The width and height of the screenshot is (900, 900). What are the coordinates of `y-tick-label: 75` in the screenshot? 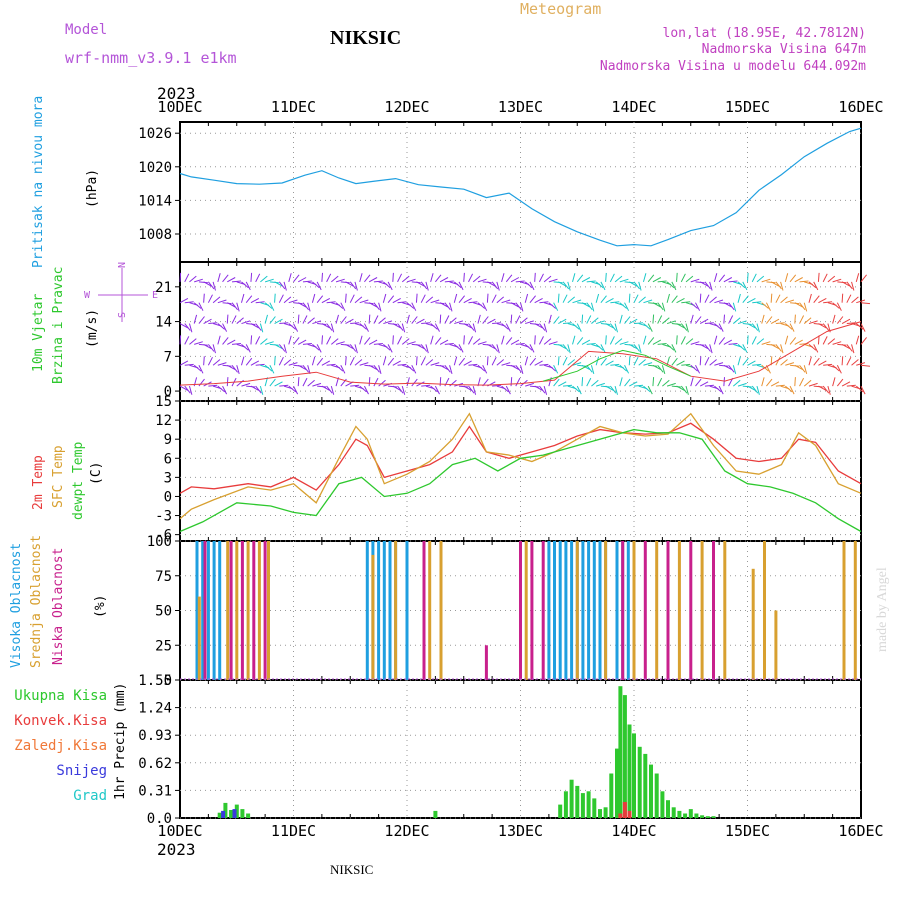 It's located at (163, 577).